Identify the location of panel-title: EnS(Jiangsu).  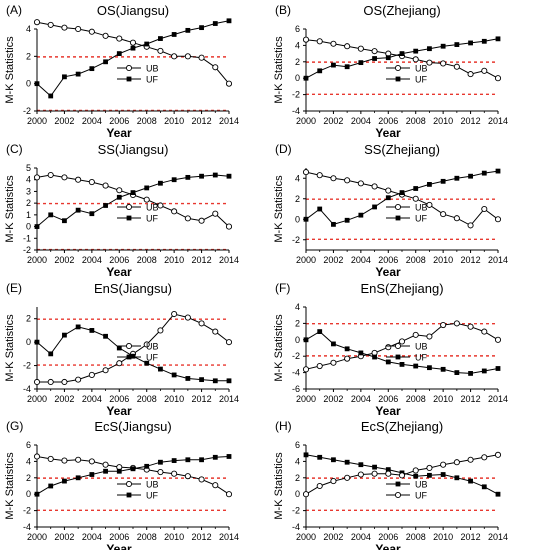
(133, 288).